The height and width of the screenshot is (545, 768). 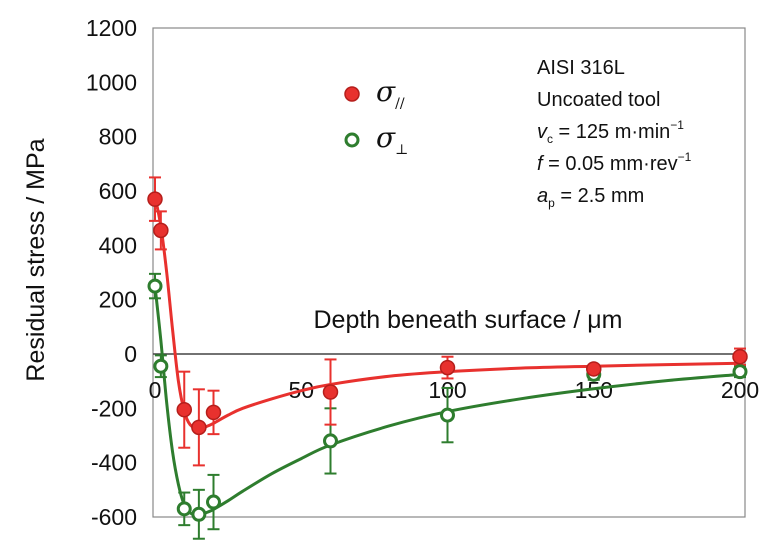 What do you see at coordinates (390, 93) in the screenshot?
I see `legend-label-parallel: σ//` at bounding box center [390, 93].